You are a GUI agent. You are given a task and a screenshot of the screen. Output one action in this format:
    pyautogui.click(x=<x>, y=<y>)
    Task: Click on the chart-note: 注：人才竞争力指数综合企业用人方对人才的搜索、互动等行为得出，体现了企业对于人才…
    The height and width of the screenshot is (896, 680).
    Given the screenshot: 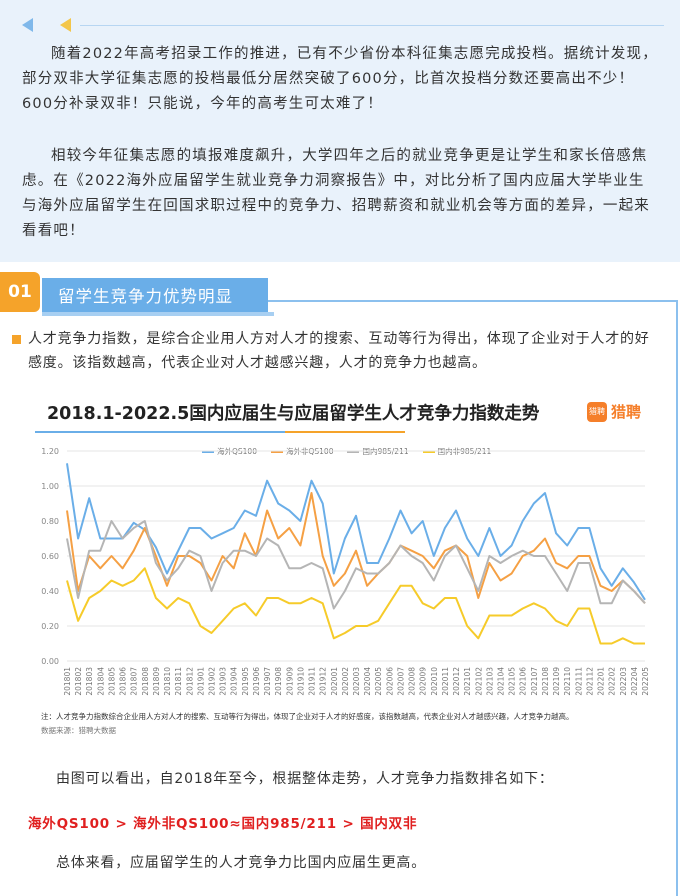 What is the action you would take?
    pyautogui.click(x=307, y=716)
    